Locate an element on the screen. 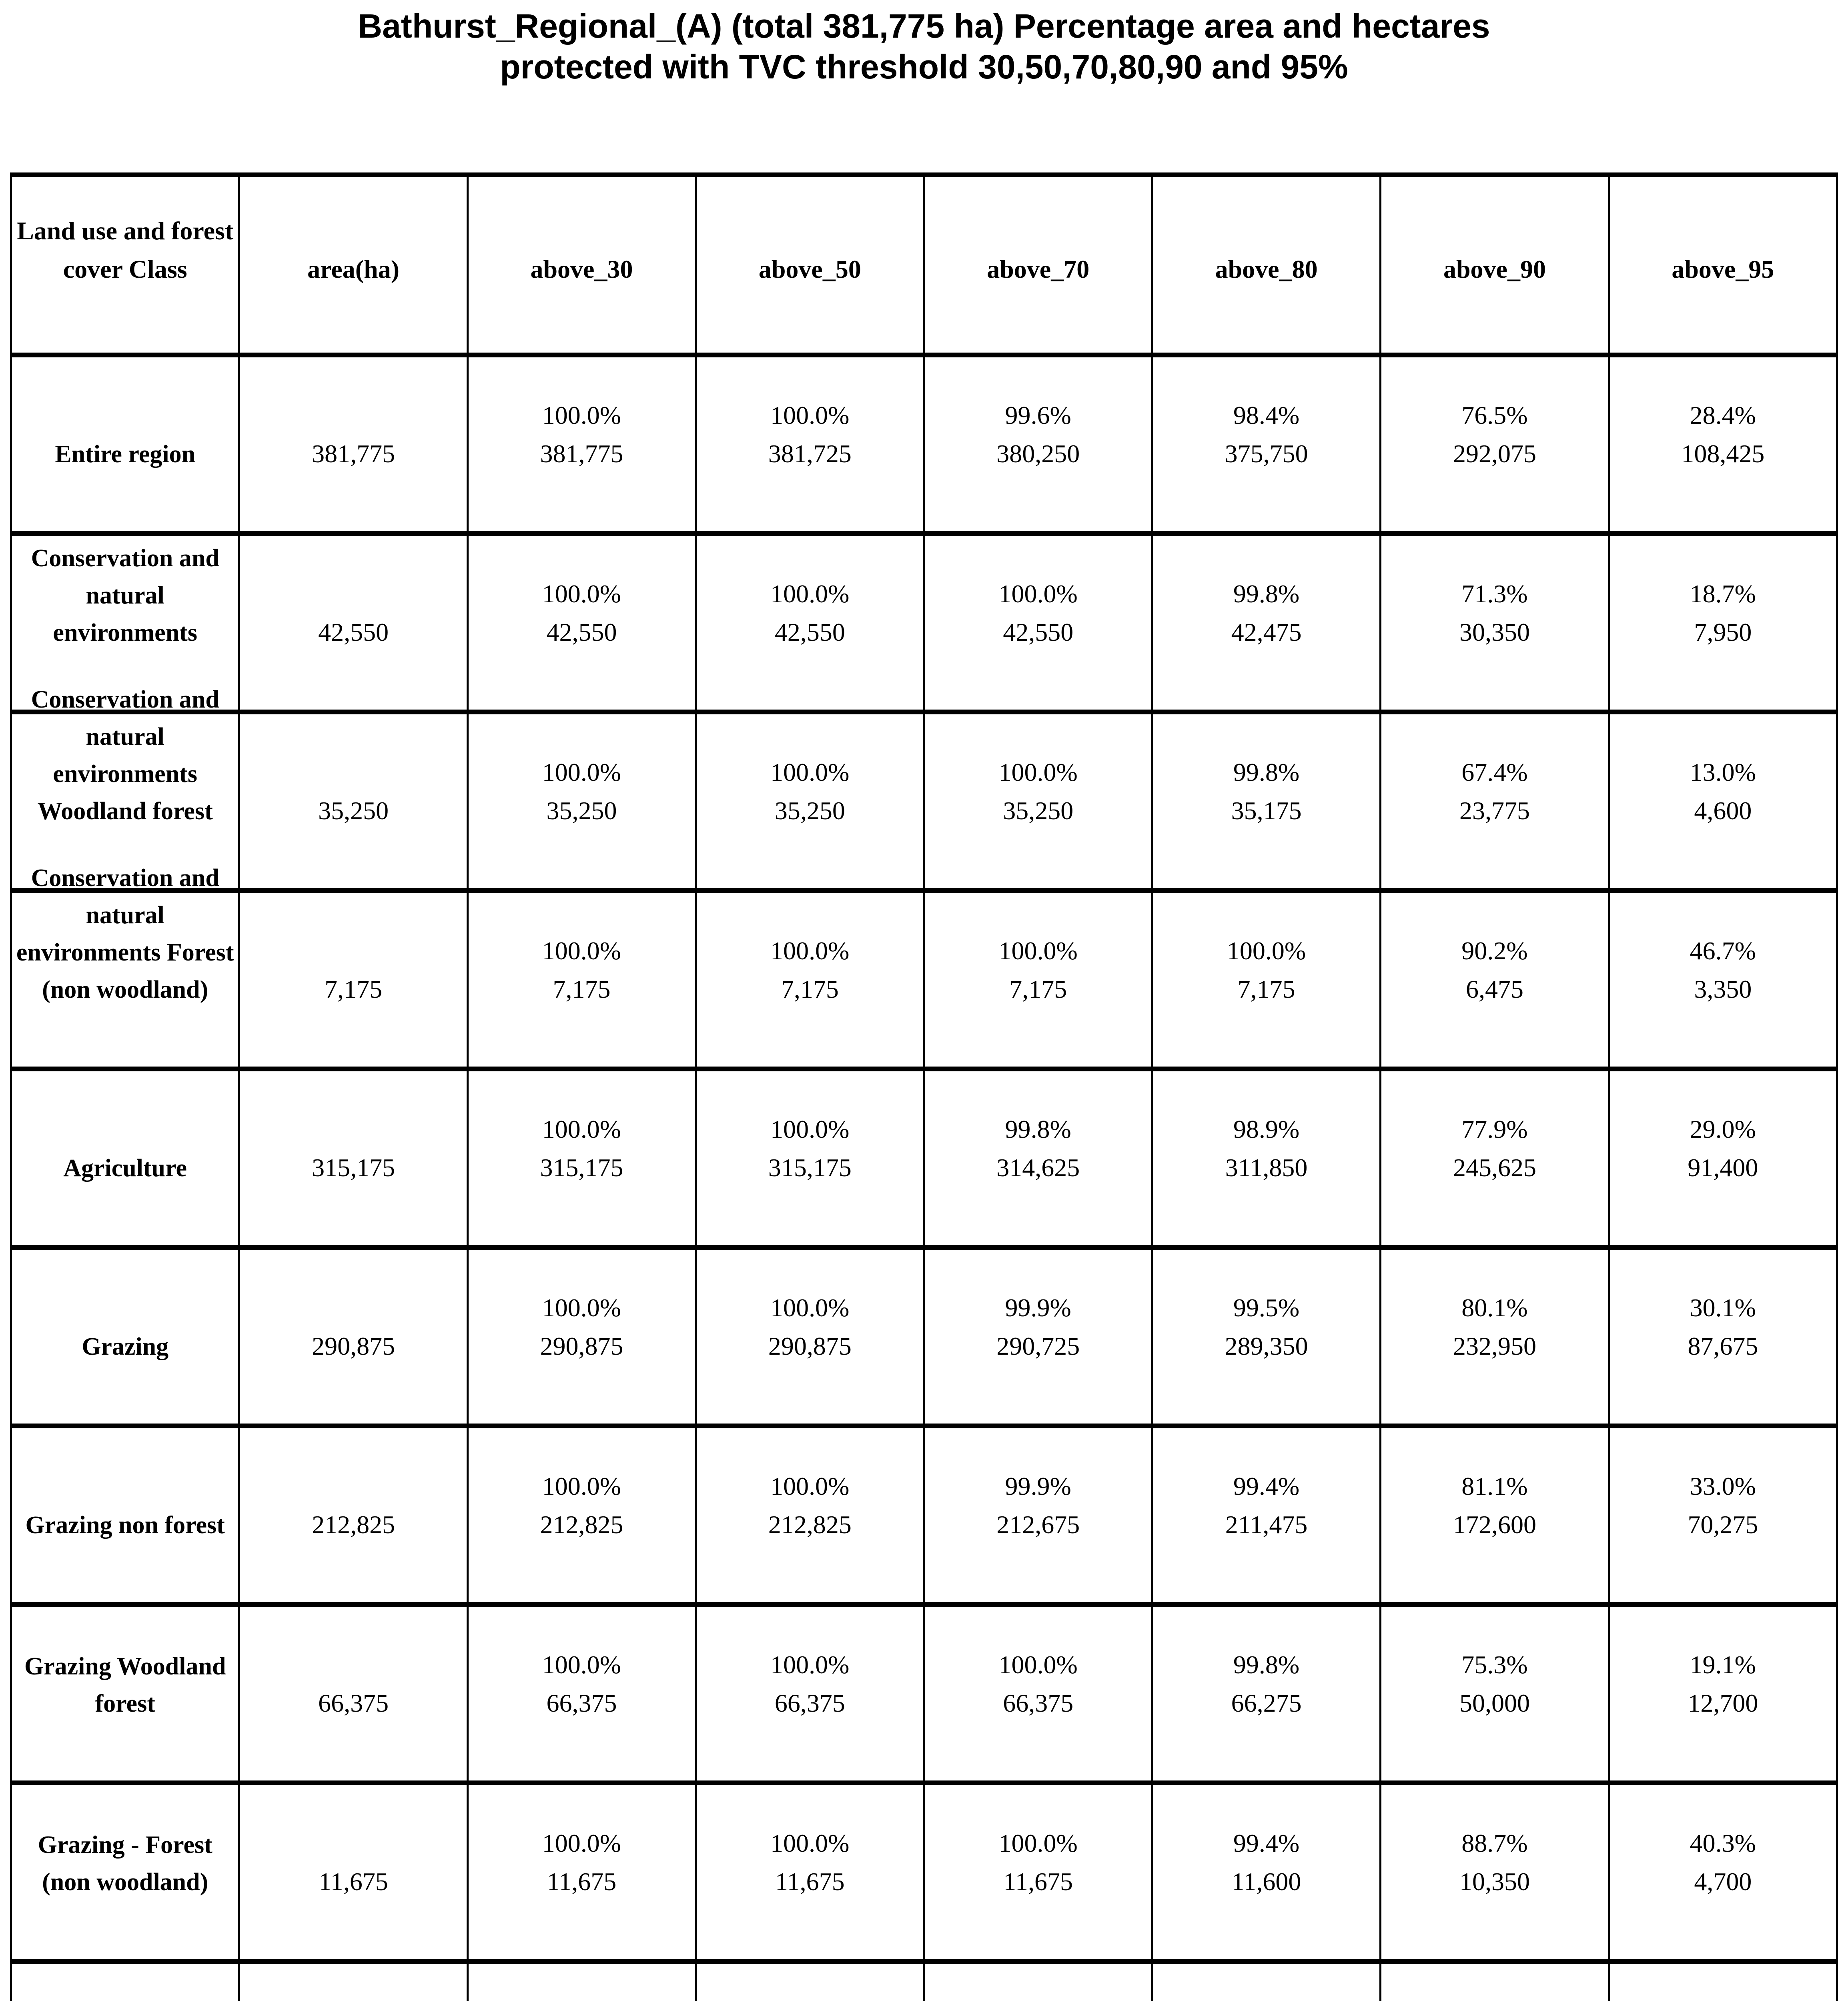 This screenshot has width=1848, height=2001. column-header-above_50: above_50 is located at coordinates (810, 264).